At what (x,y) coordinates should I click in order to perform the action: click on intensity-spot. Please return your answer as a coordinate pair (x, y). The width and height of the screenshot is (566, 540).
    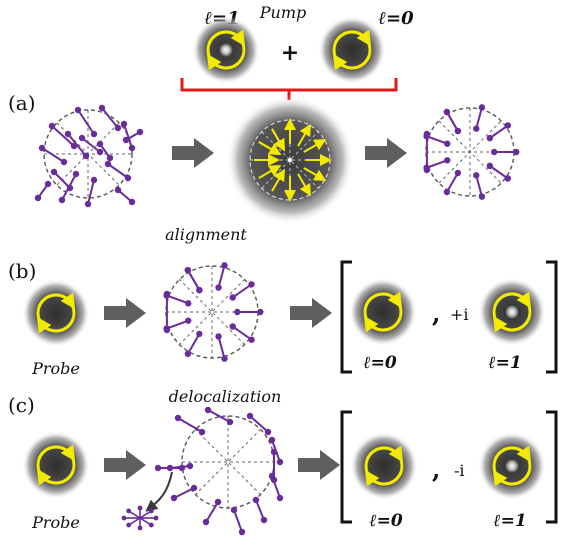
    Looking at the image, I should click on (226, 50).